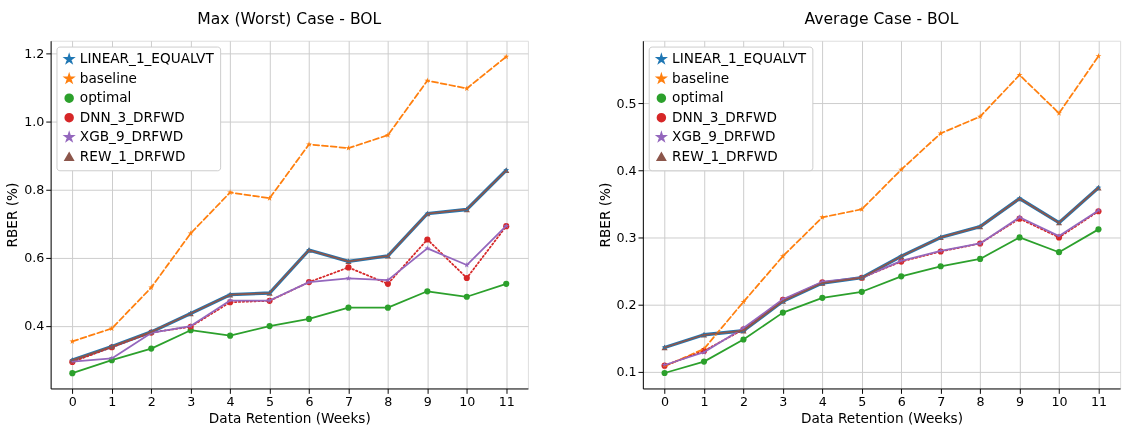  Describe the element at coordinates (289, 19) in the screenshot. I see `chart-title: Max (Worst) Case - BOL` at that location.